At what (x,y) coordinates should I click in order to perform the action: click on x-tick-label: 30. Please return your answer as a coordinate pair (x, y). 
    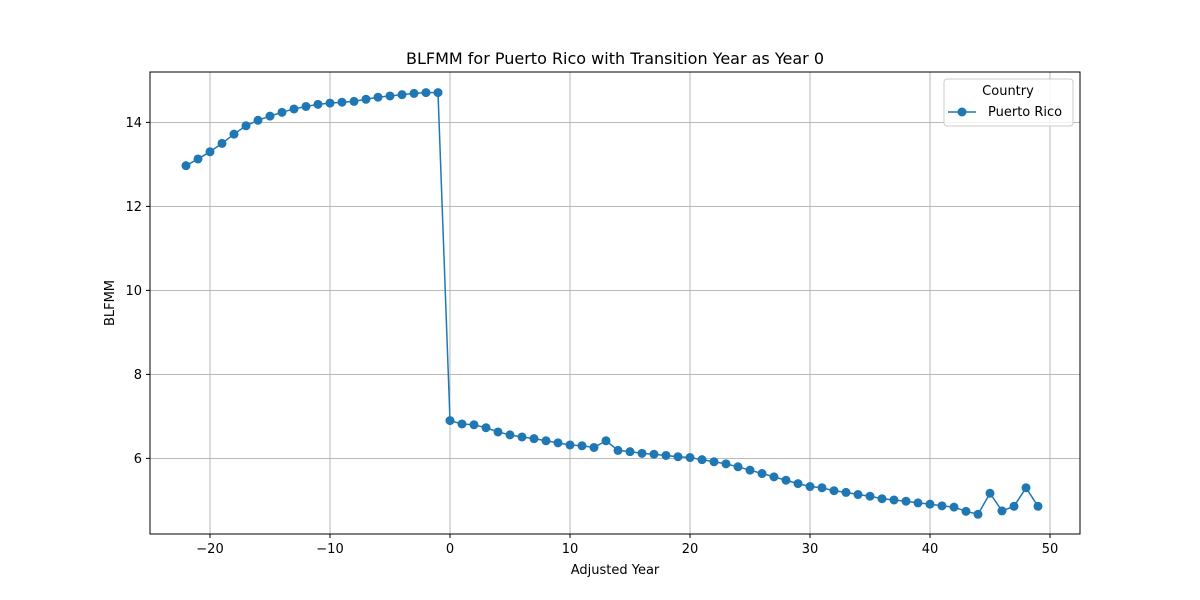
    Looking at the image, I should click on (810, 549).